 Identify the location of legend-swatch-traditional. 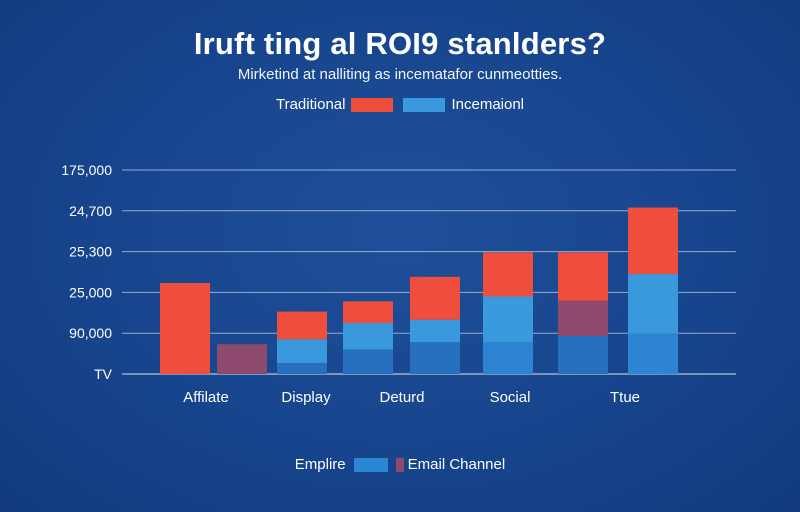
(372, 104).